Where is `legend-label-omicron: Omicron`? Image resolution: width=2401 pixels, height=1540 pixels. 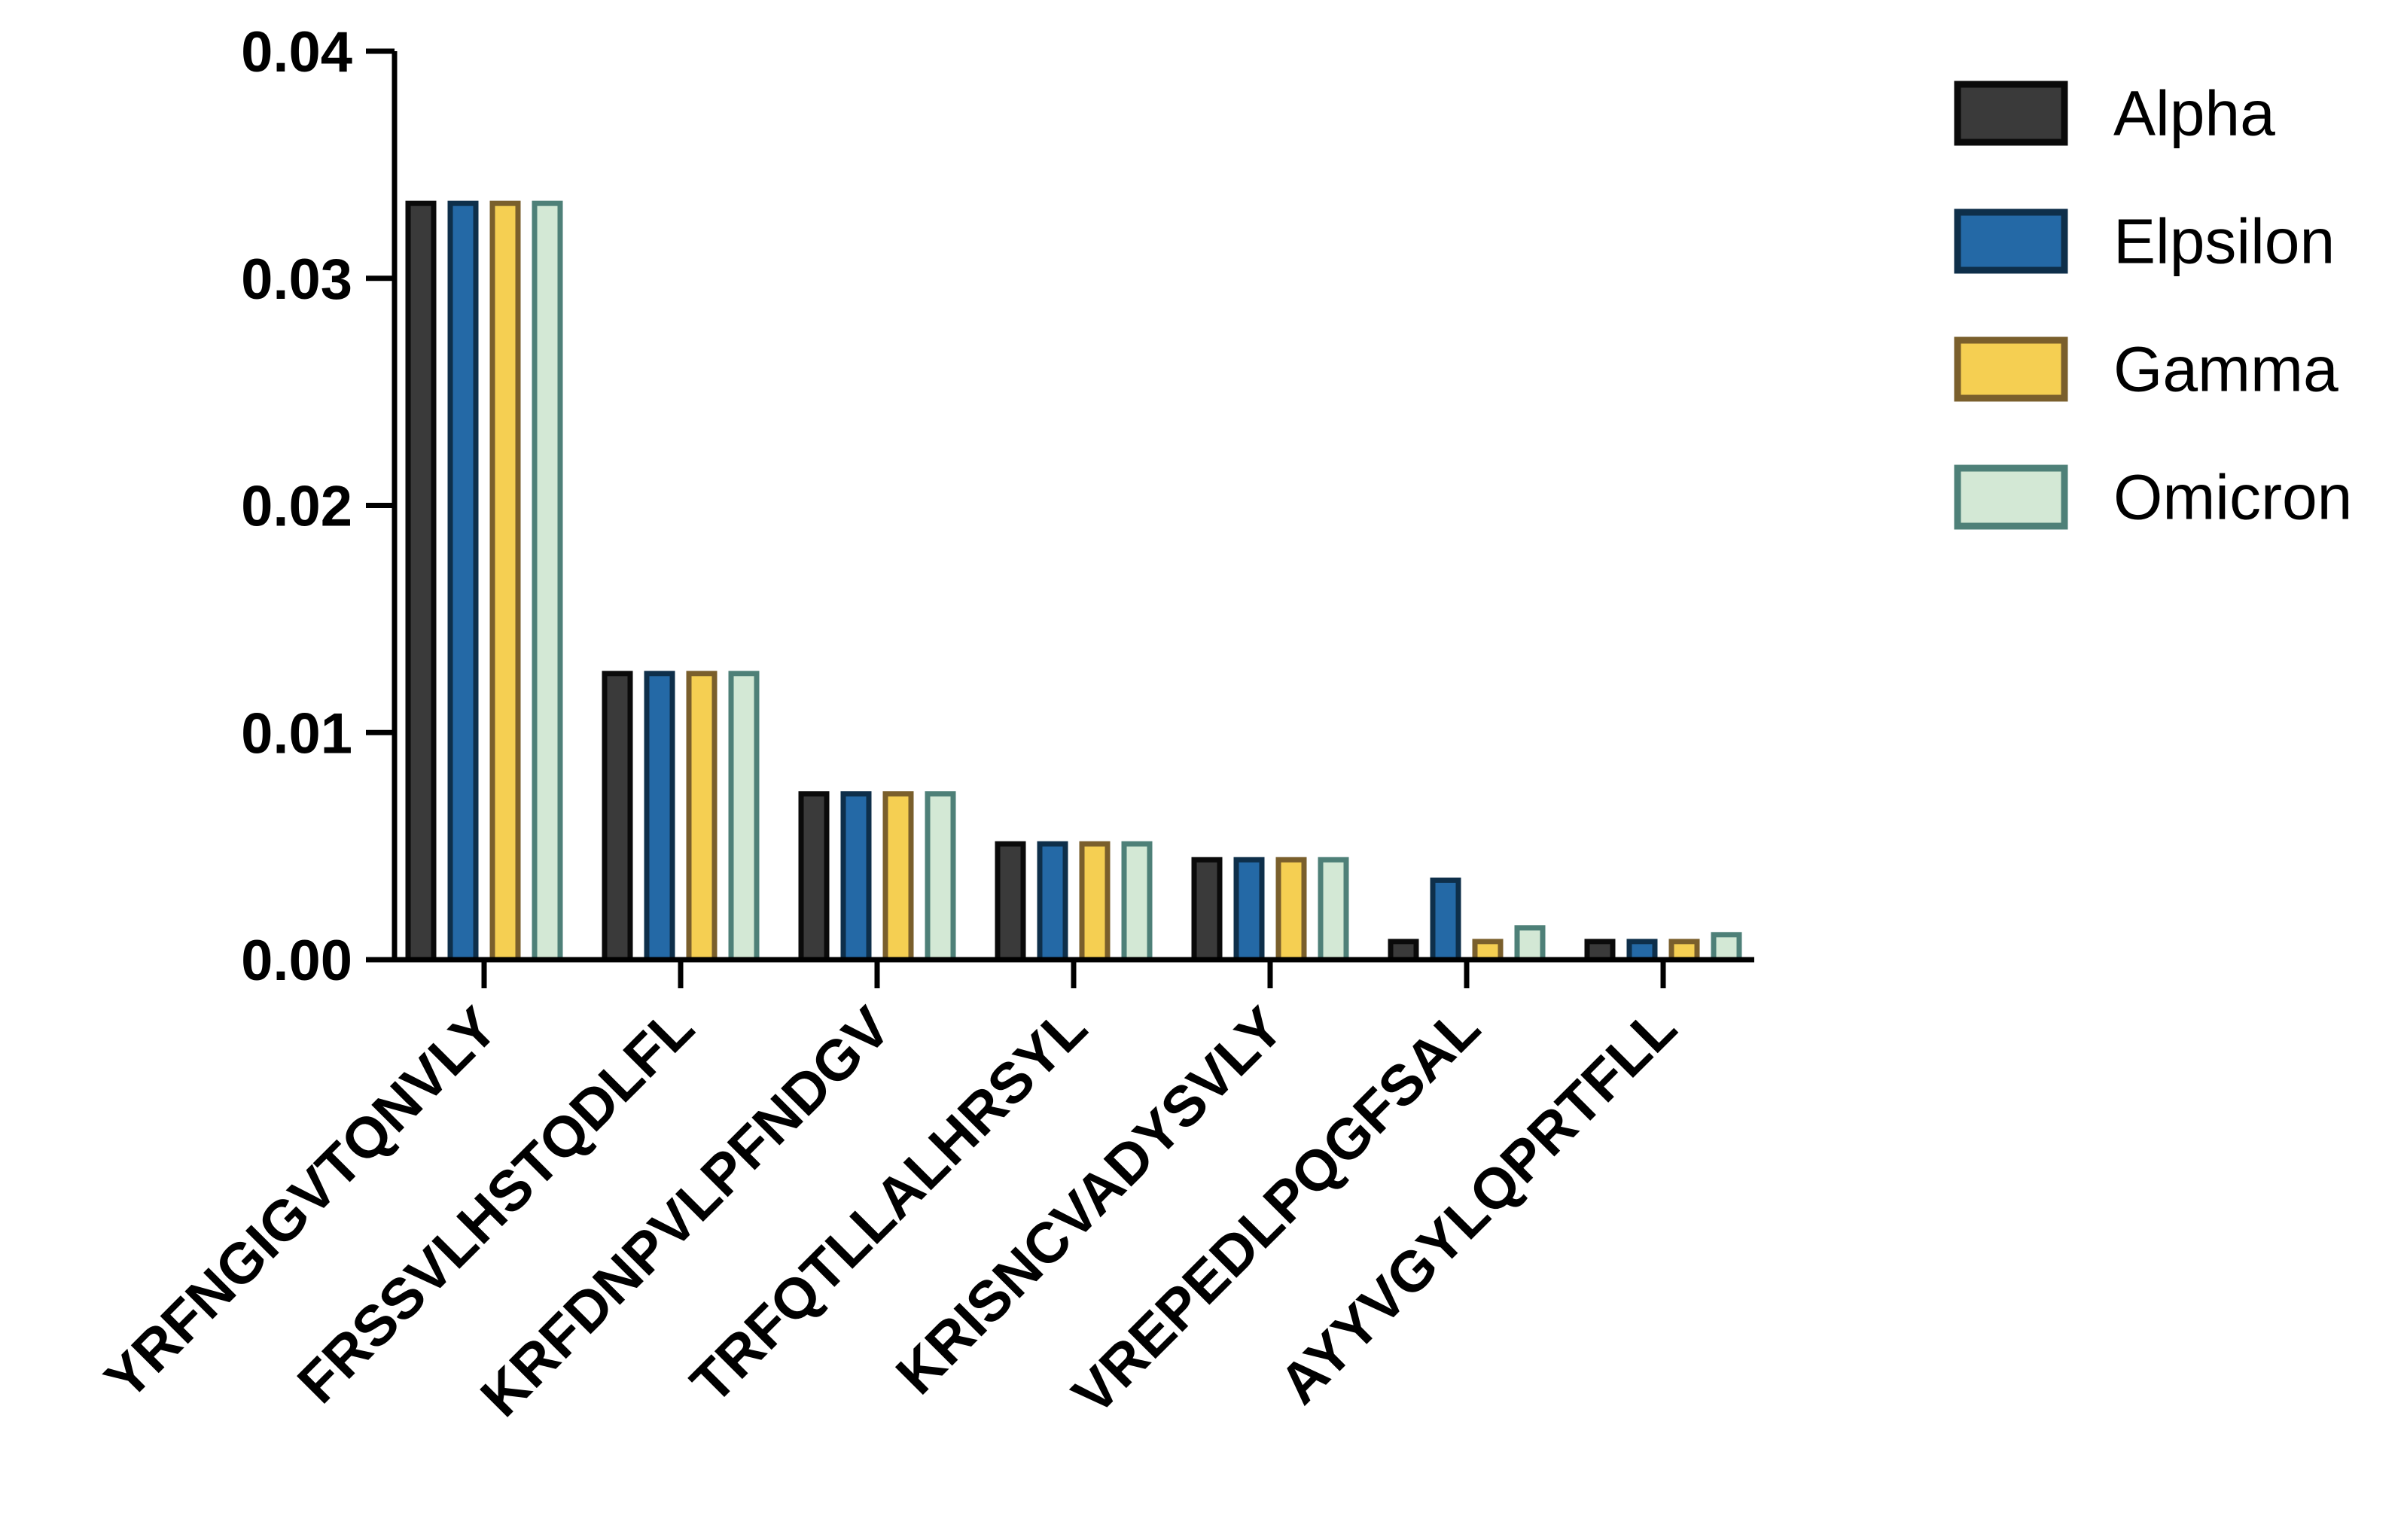
legend-label-omicron: Omicron is located at coordinates (2232, 497).